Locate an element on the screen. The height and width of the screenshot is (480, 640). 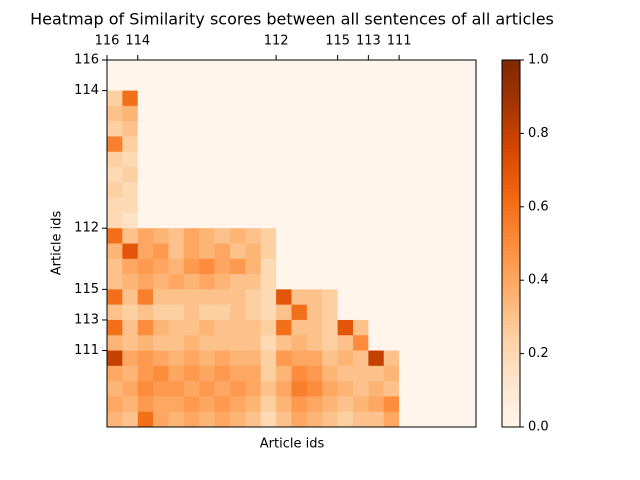
x-tick-label: 113 is located at coordinates (368, 41).